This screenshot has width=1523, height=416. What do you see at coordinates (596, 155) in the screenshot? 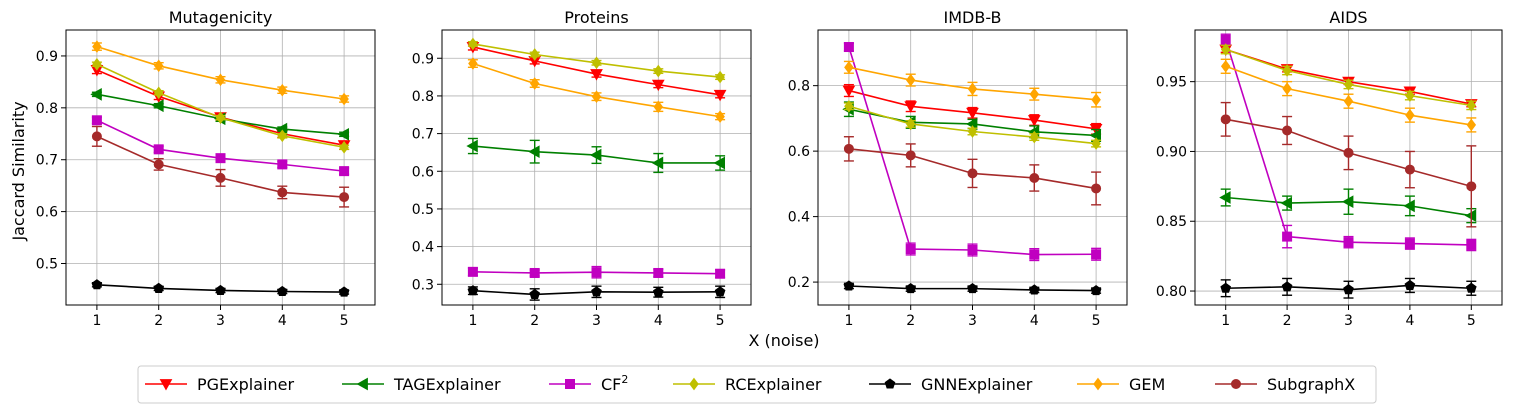
I see `series-tagexplainer` at bounding box center [596, 155].